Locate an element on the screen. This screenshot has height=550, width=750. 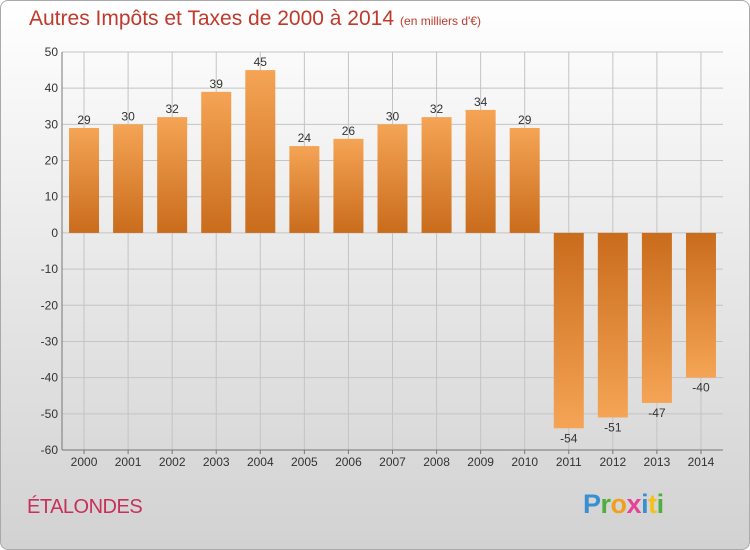
data-label: 39 is located at coordinates (217, 84).